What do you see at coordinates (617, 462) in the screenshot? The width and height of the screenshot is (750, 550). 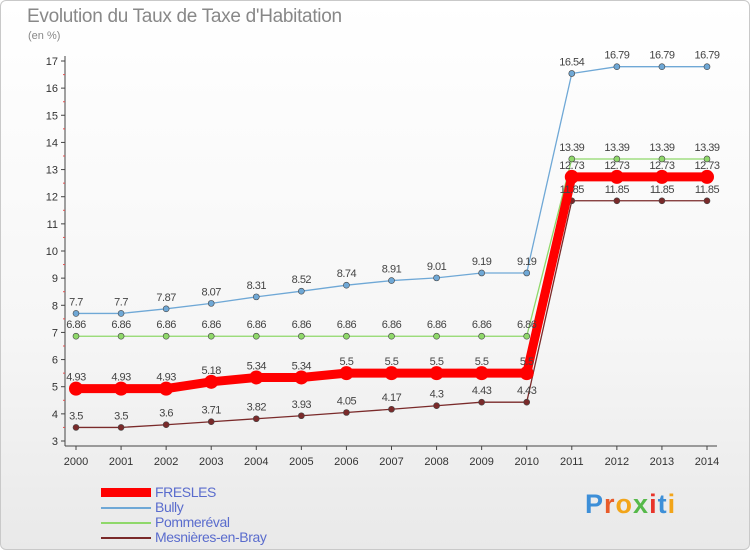 I see `x-tick-label: 2012` at bounding box center [617, 462].